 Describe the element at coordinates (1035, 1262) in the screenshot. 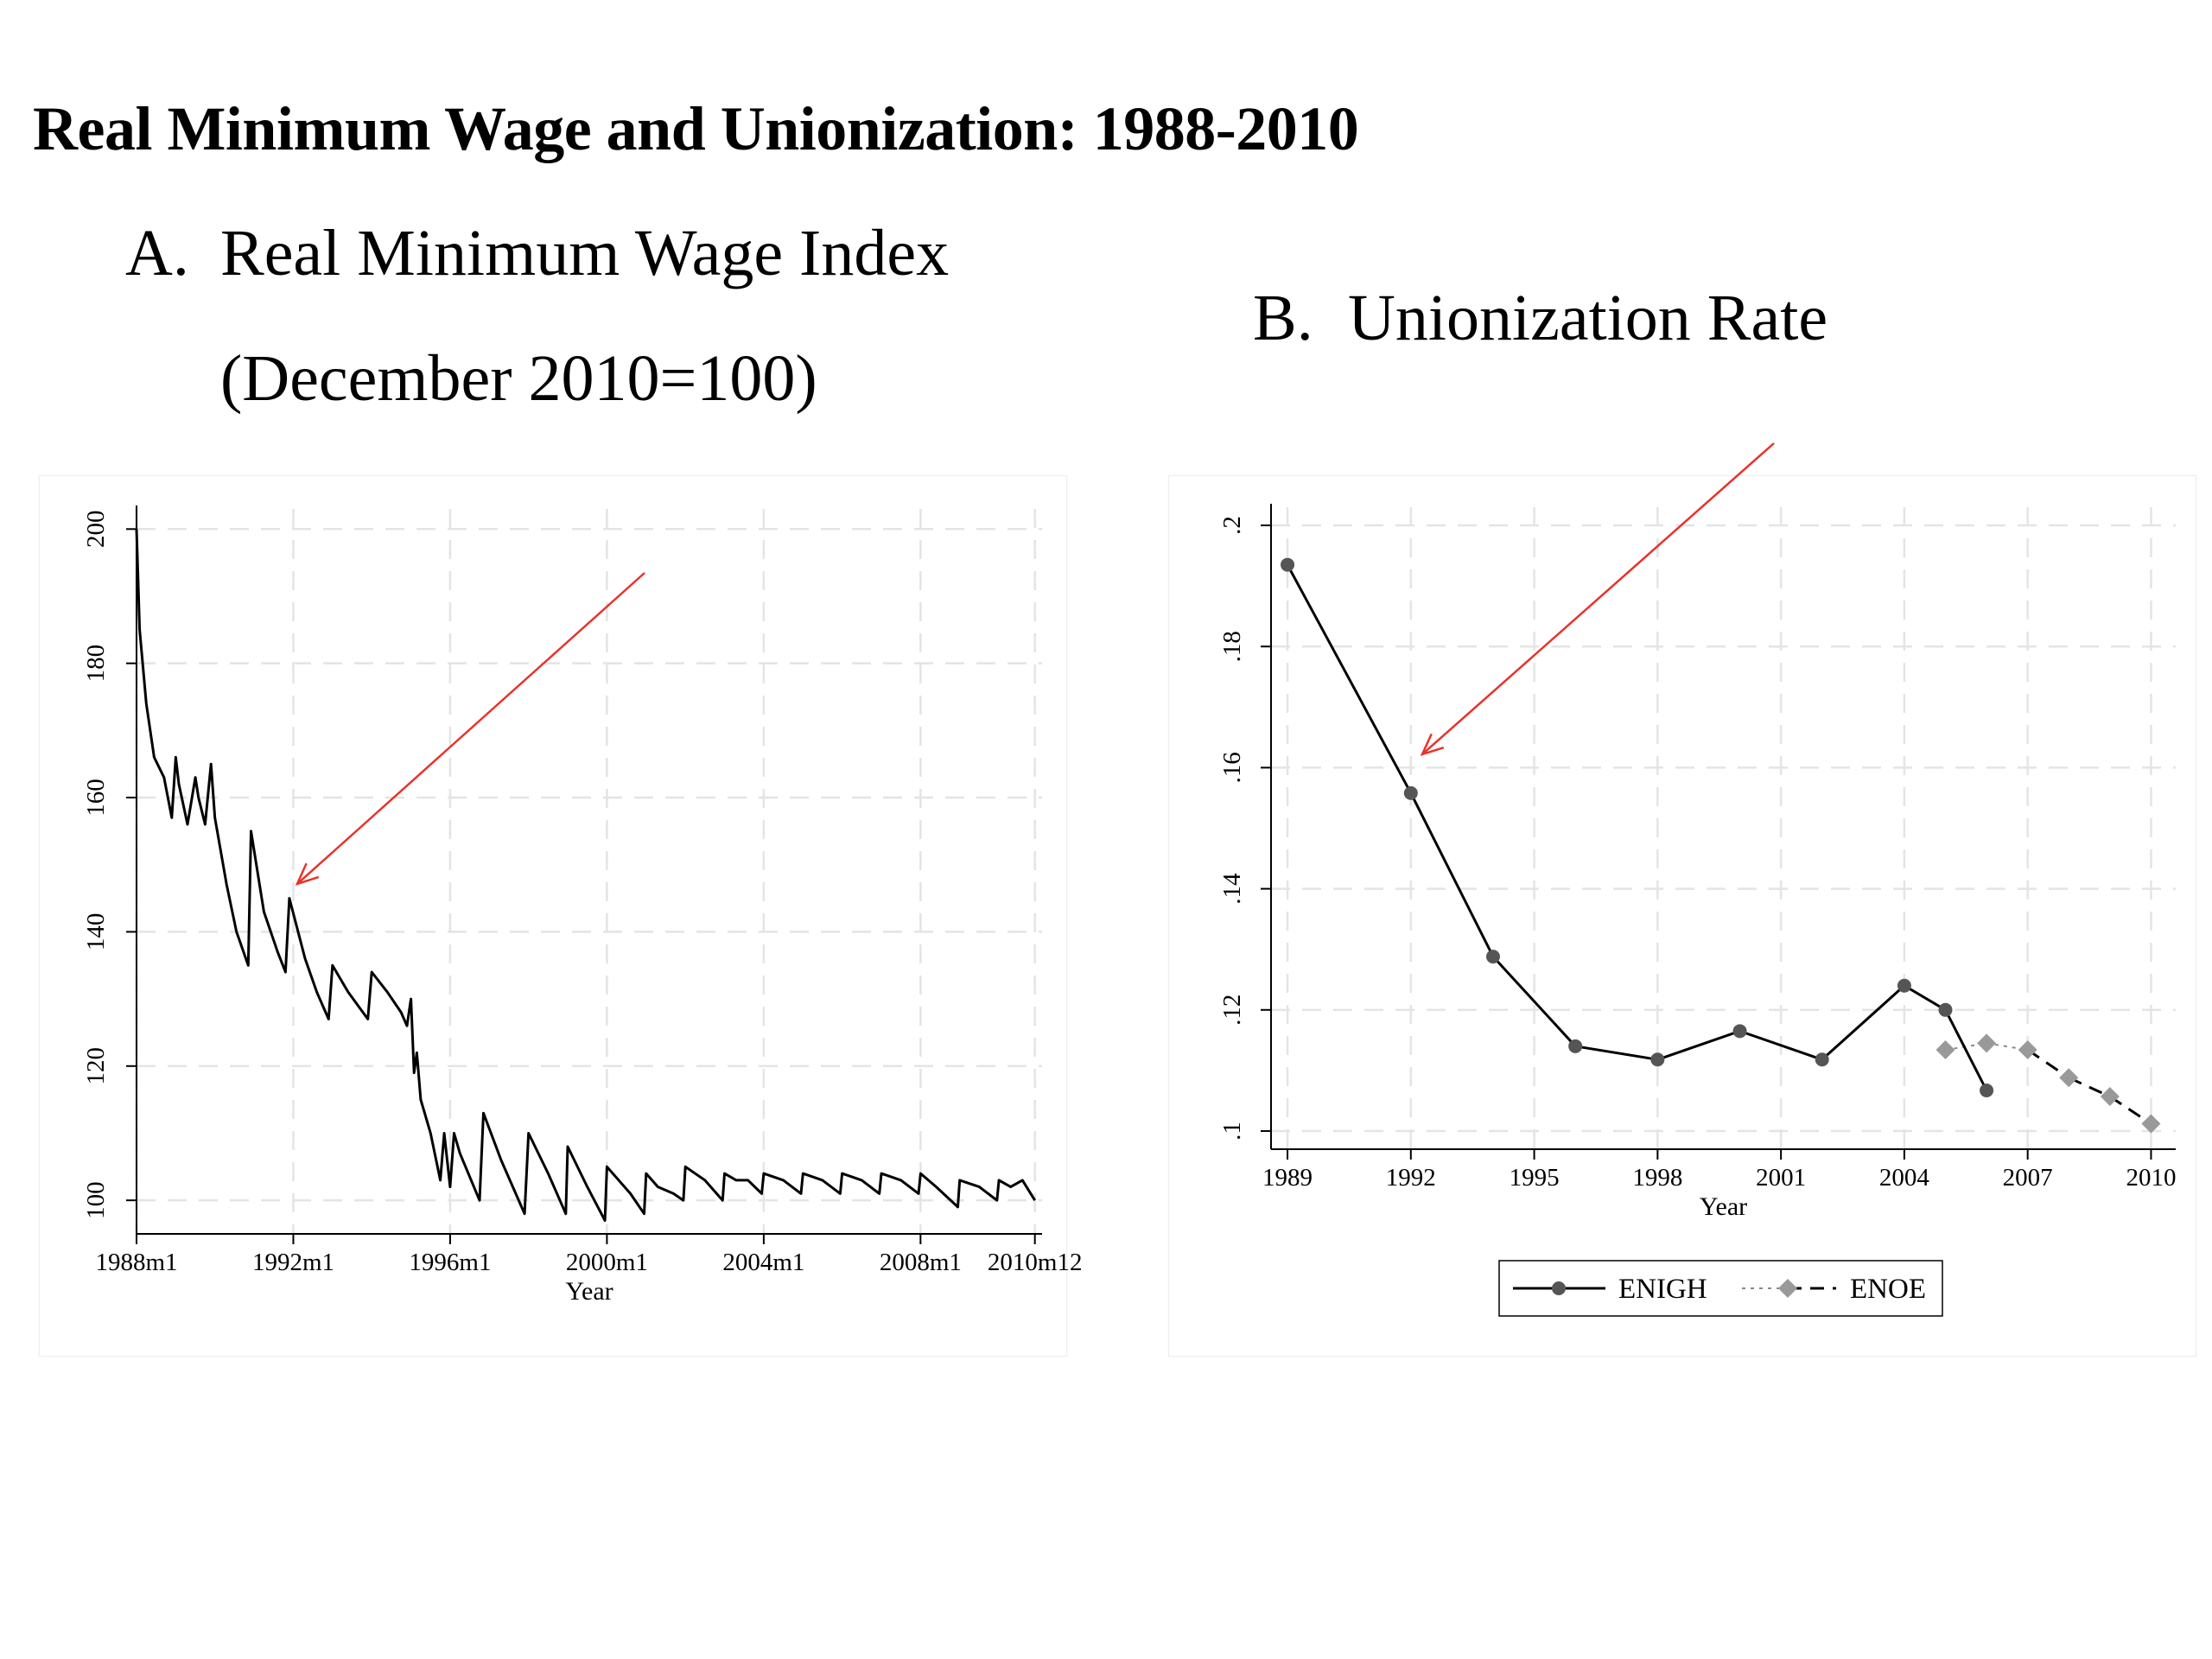

I see `x-tick-label: 2010m12` at that location.